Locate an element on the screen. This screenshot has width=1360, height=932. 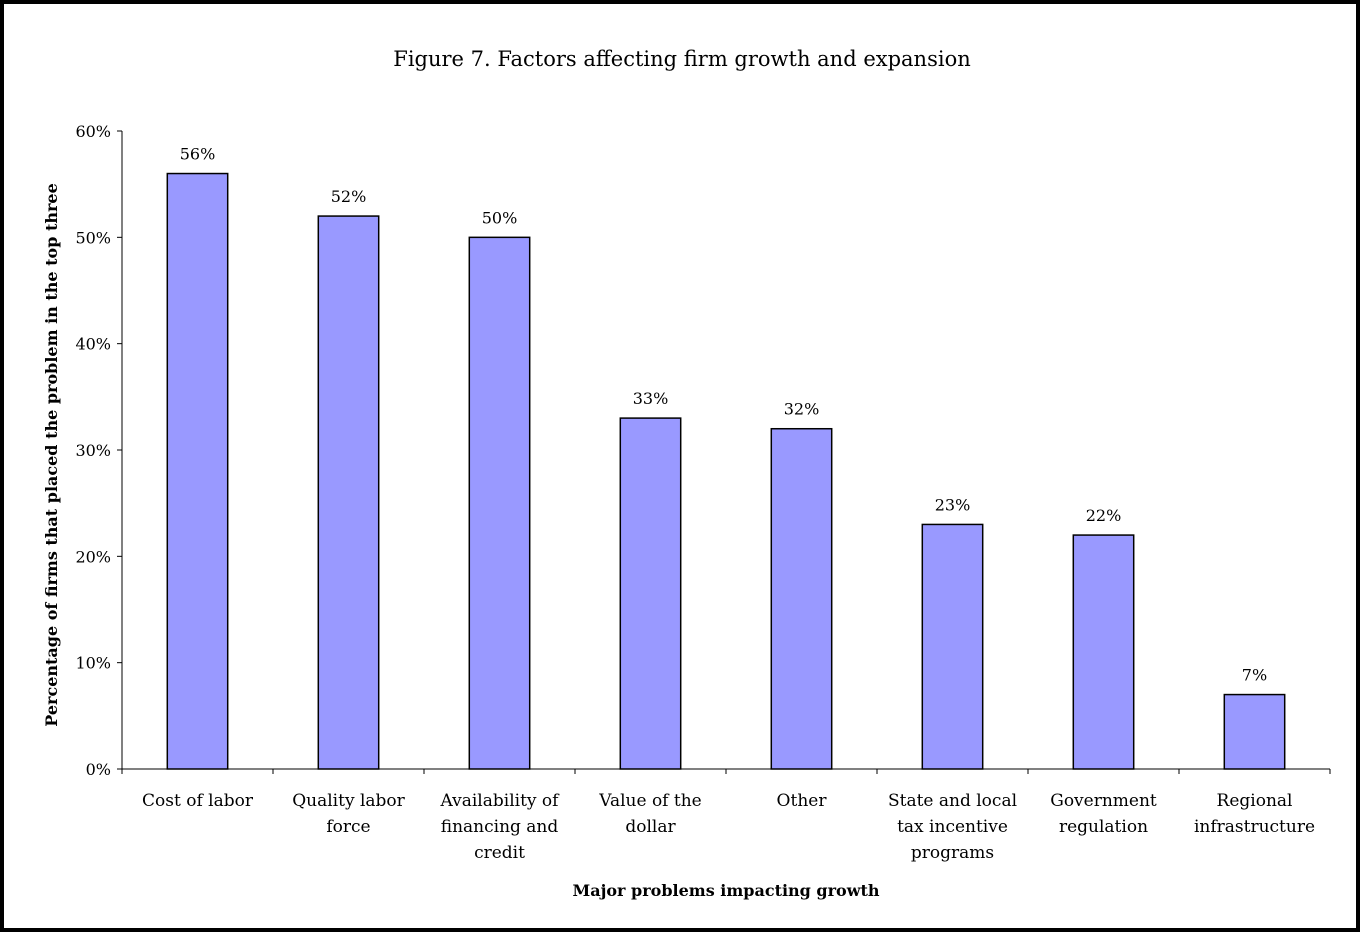
y-tick-label: 20% is located at coordinates (93, 556).